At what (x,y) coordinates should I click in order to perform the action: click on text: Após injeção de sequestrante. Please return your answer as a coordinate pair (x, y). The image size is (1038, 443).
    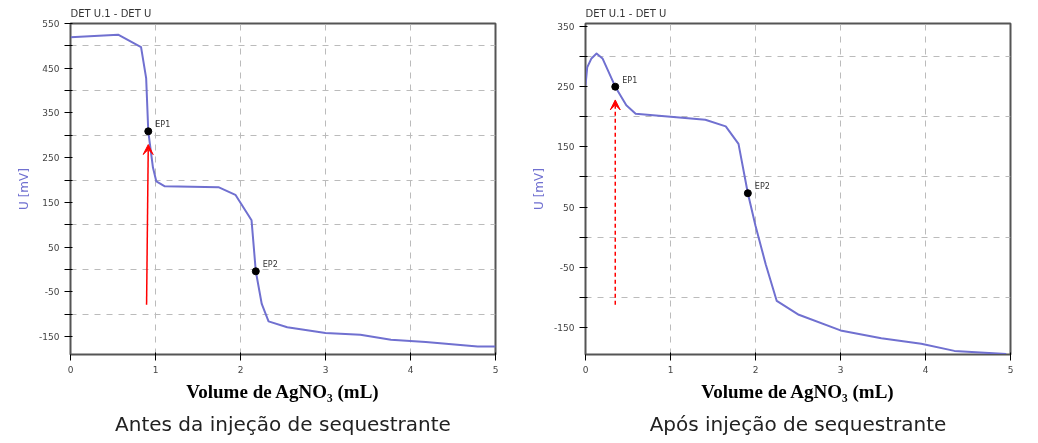
    Looking at the image, I should click on (798, 423).